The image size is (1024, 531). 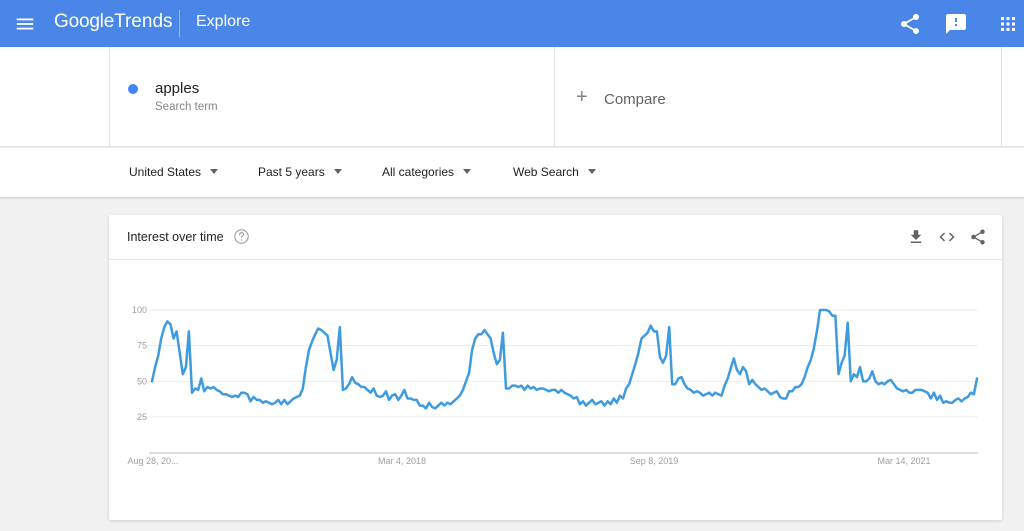 I want to click on y-tick-label: 50, so click(x=142, y=381).